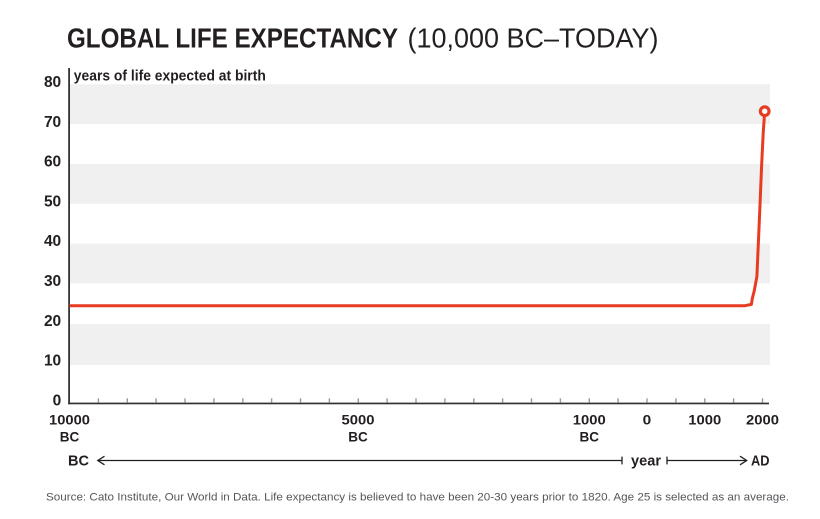 This screenshot has width=820, height=519. Describe the element at coordinates (52, 241) in the screenshot. I see `svg-text: 40` at that location.